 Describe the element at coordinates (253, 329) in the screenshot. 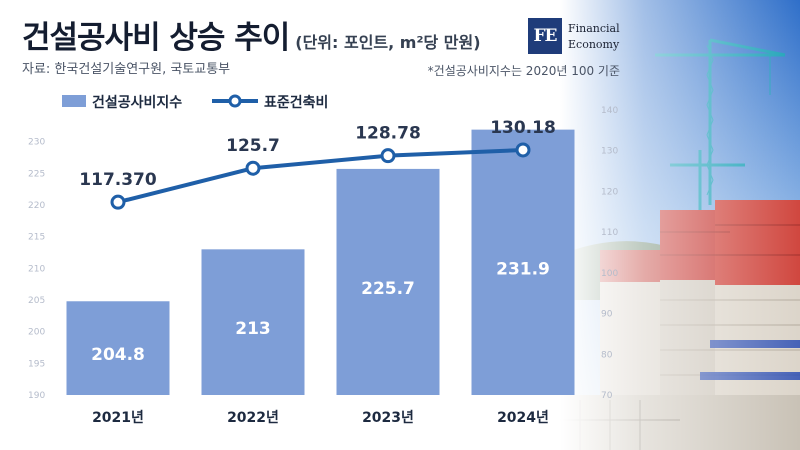

I see `bar-value-label: 213` at that location.